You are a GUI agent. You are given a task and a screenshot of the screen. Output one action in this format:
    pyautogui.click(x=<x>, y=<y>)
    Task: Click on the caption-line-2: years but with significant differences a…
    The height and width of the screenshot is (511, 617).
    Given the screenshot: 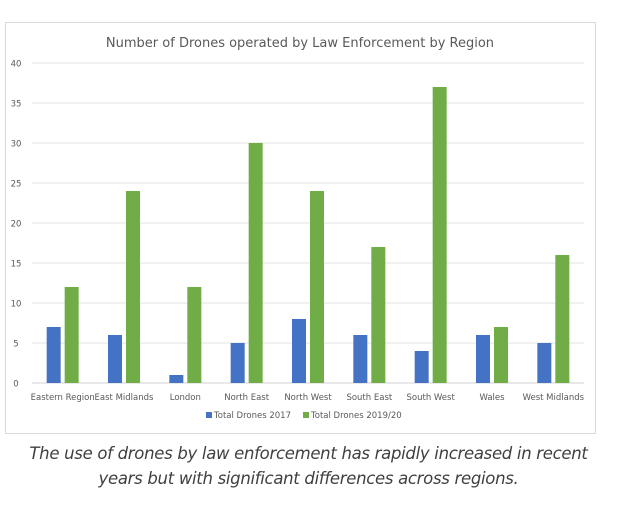 What is the action you would take?
    pyautogui.click(x=308, y=478)
    